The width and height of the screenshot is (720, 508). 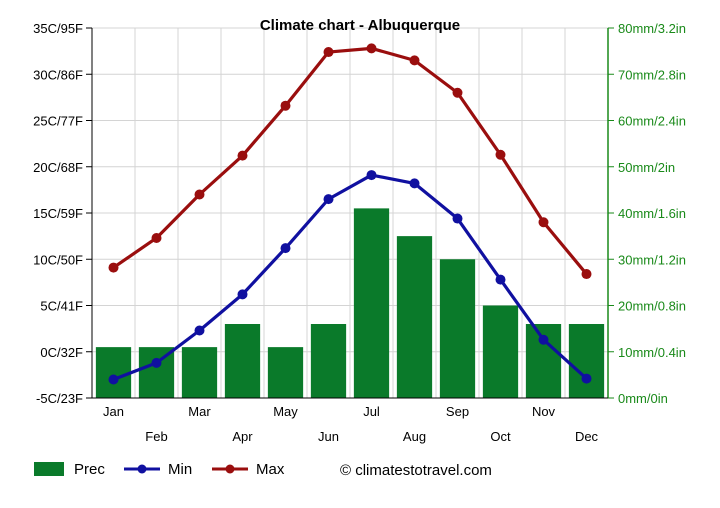 What do you see at coordinates (328, 52) in the screenshot?
I see `max-temp-point-jun` at bounding box center [328, 52].